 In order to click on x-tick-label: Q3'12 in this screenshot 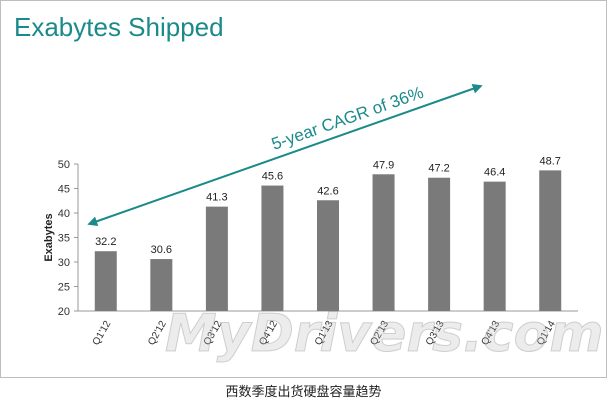, I will do `click(213, 333)`.